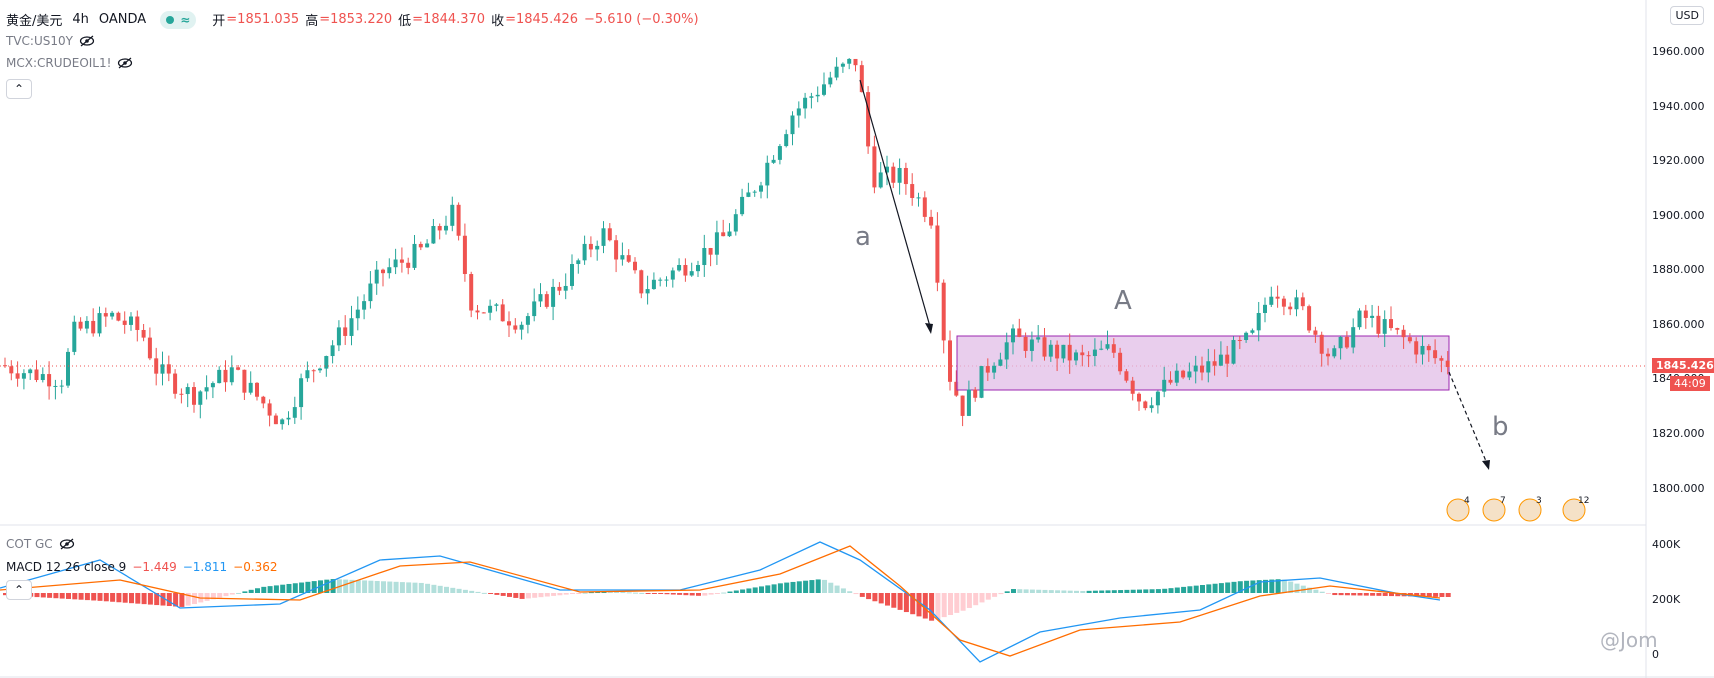  I want to click on wave-a-arrow, so click(895, 205).